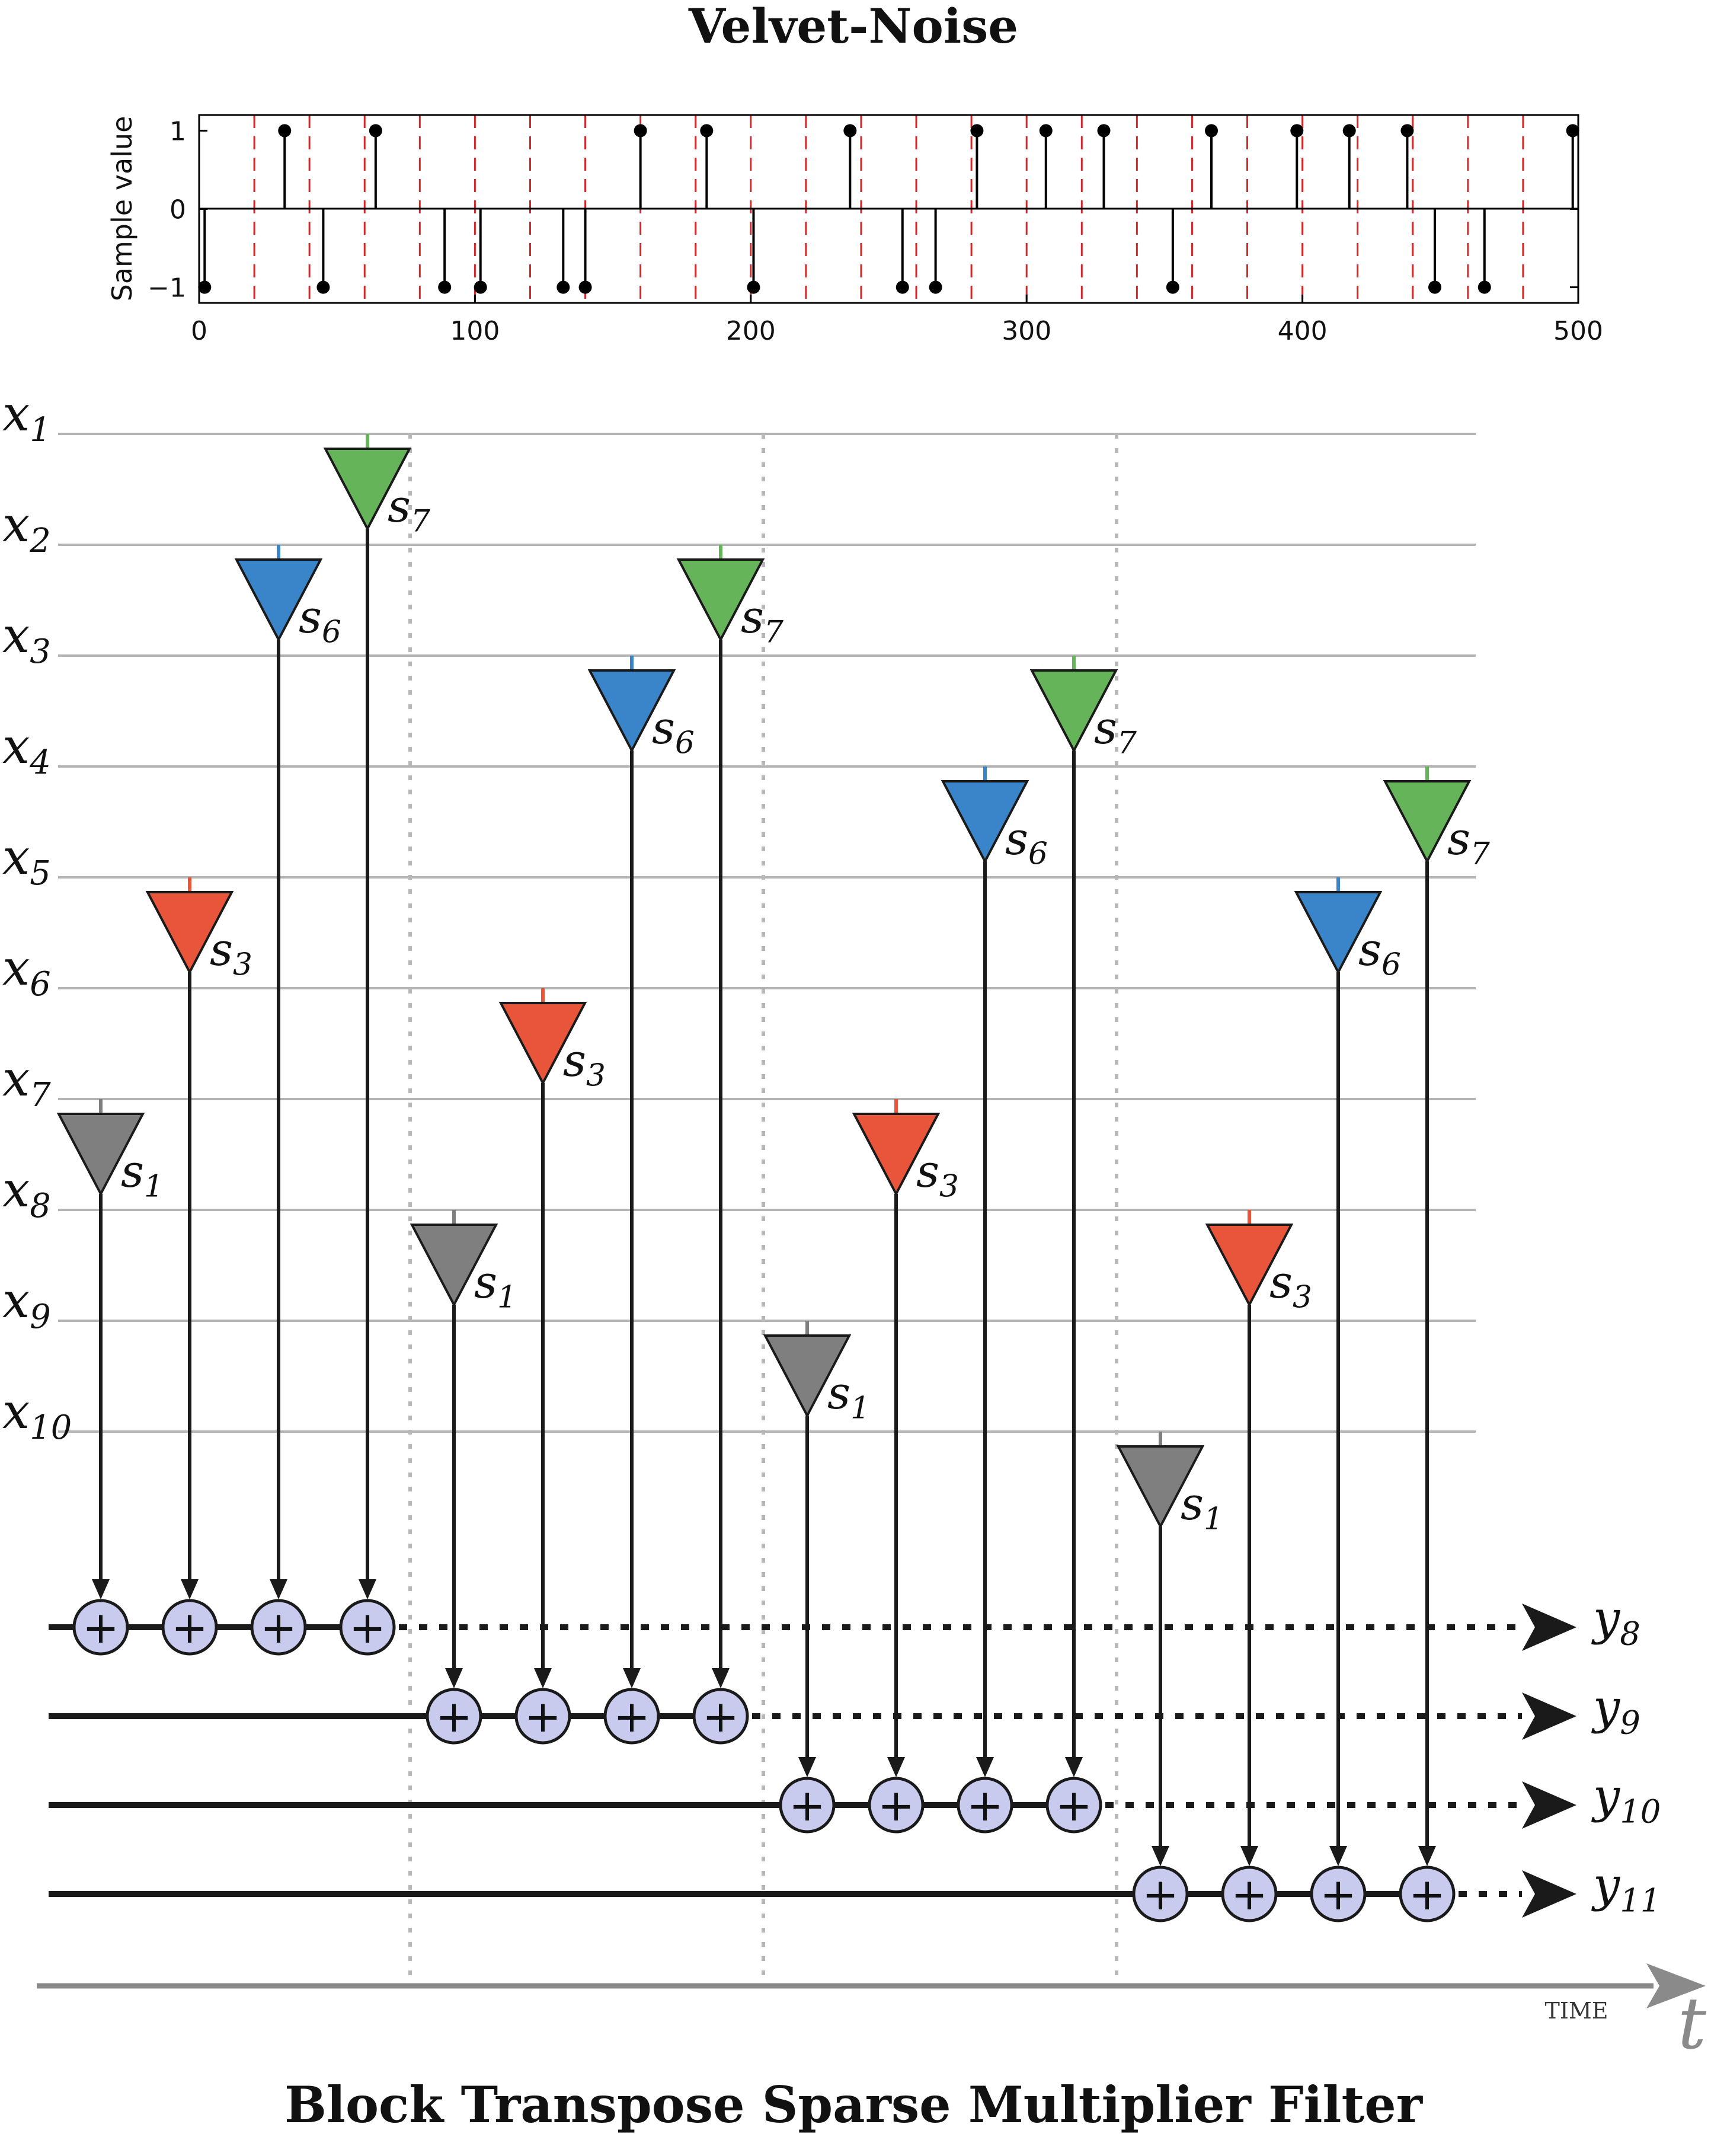 This screenshot has height=2156, width=1711. I want to click on adders: + + + + + + + + + + + + + + + +, so click(764, 1761).